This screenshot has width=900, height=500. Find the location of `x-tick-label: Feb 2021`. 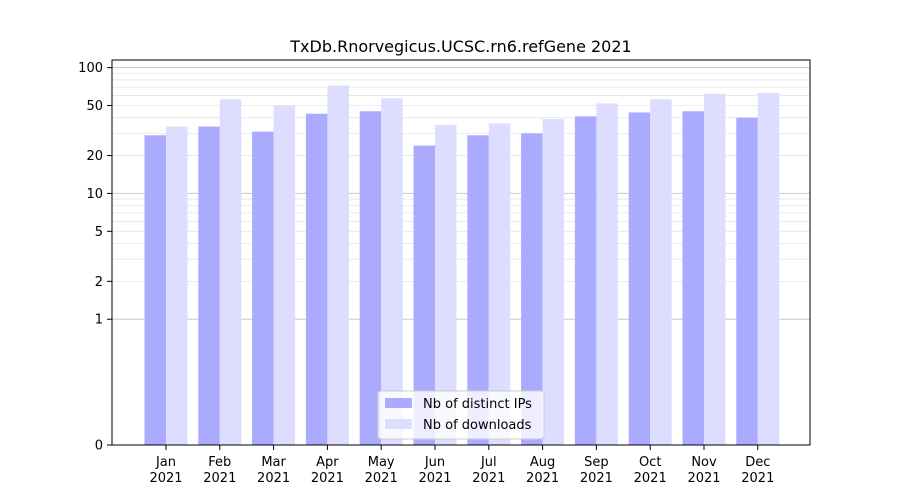

x-tick-label: Feb 2021 is located at coordinates (219, 470).